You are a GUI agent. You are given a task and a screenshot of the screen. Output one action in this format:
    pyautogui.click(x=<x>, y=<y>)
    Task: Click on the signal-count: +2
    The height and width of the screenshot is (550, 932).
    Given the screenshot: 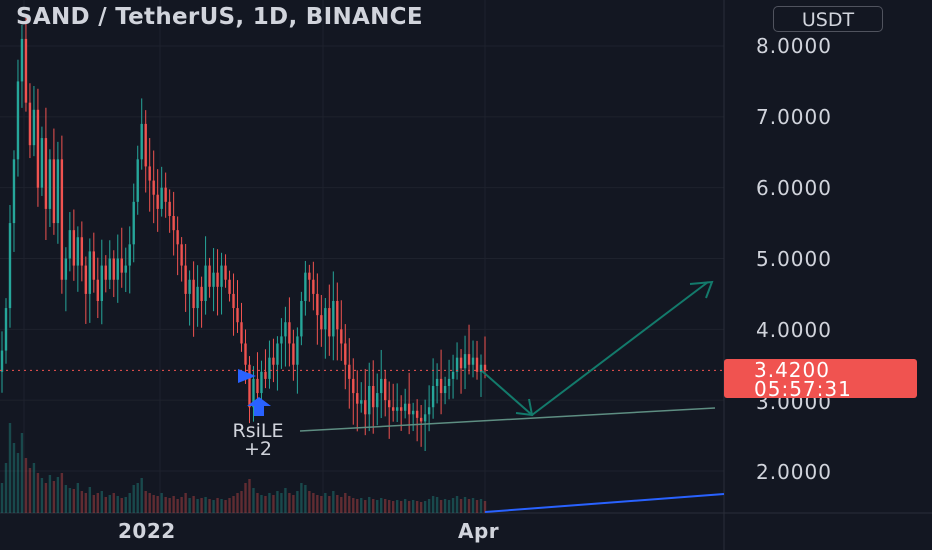 What is the action you would take?
    pyautogui.click(x=257, y=449)
    